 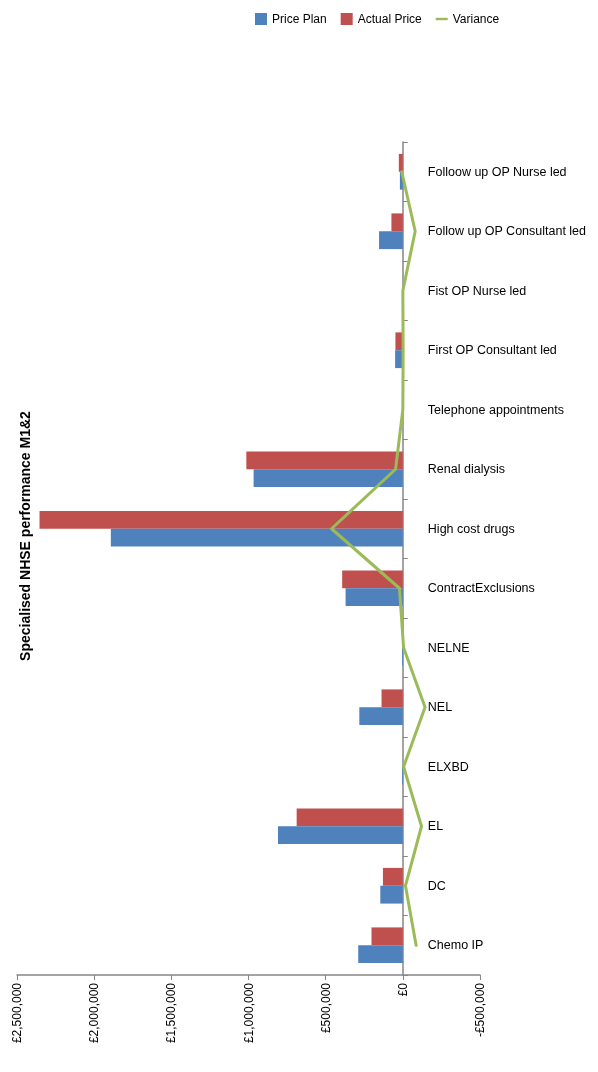 I want to click on y-tick-label: NEL, so click(x=440, y=707).